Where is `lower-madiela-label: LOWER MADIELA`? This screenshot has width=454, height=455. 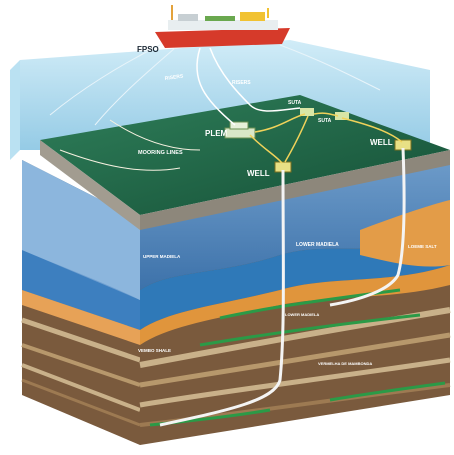 lower-madiela-label: LOWER MADIELA is located at coordinates (317, 245).